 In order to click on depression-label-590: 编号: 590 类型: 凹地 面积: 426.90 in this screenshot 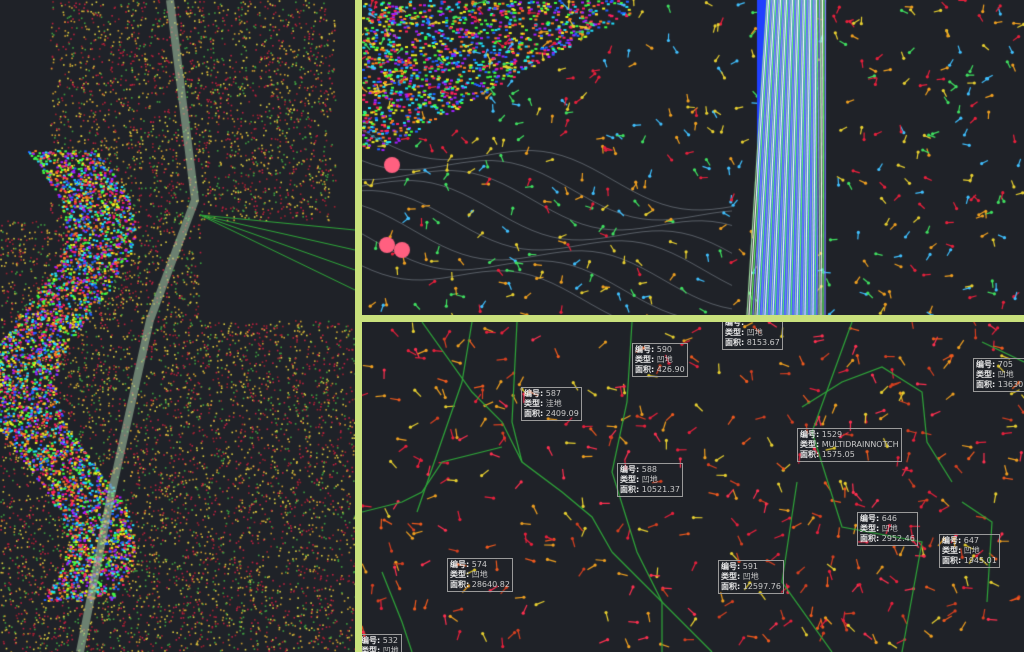, I will do `click(660, 360)`.